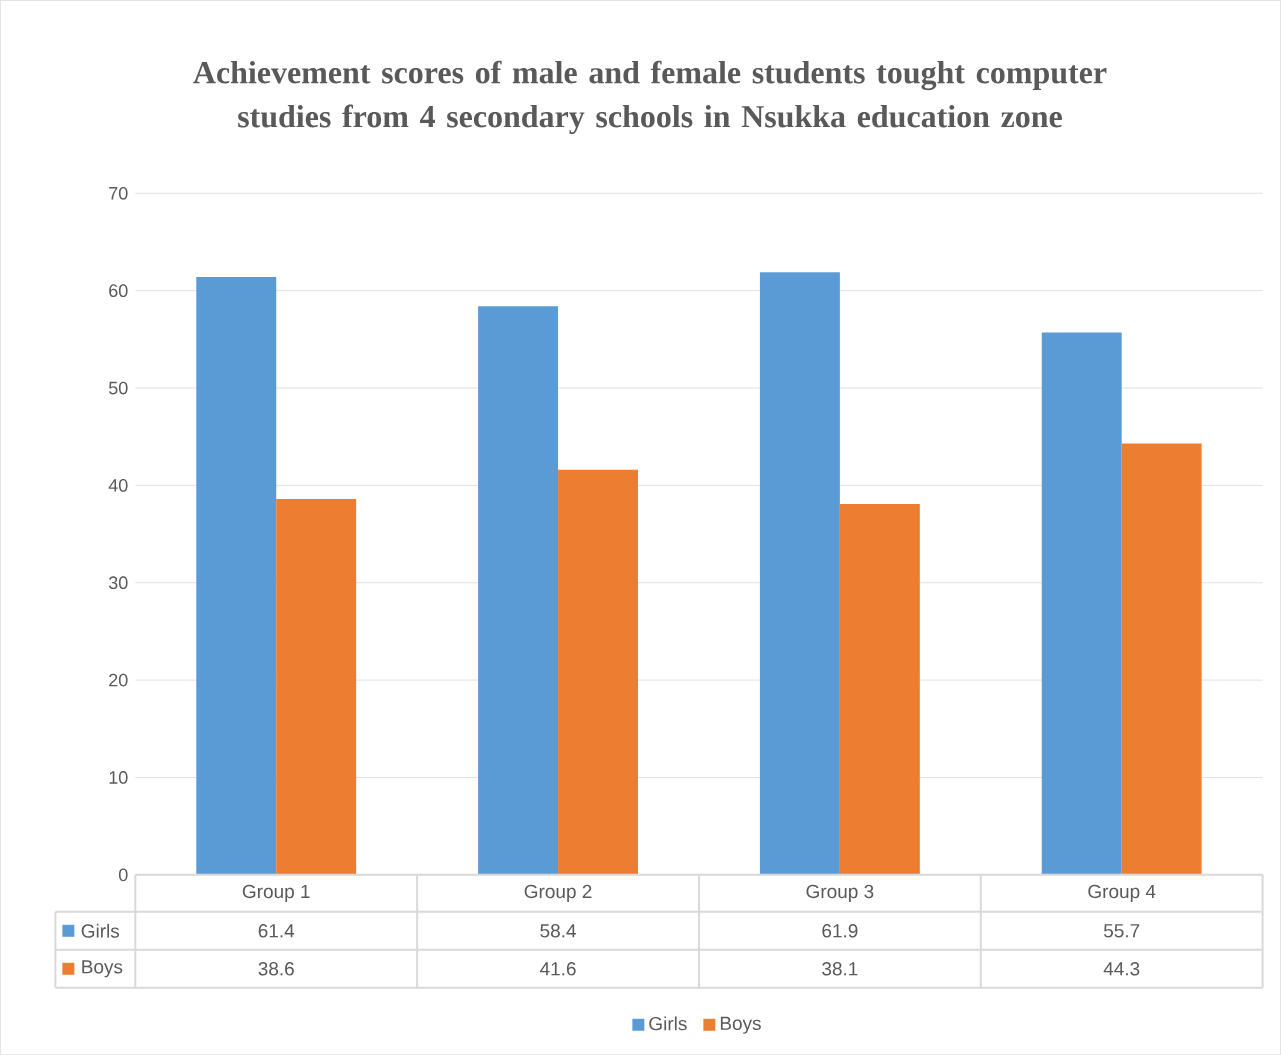 The width and height of the screenshot is (1281, 1055). Describe the element at coordinates (118, 583) in the screenshot. I see `y-tick-label: 30` at that location.